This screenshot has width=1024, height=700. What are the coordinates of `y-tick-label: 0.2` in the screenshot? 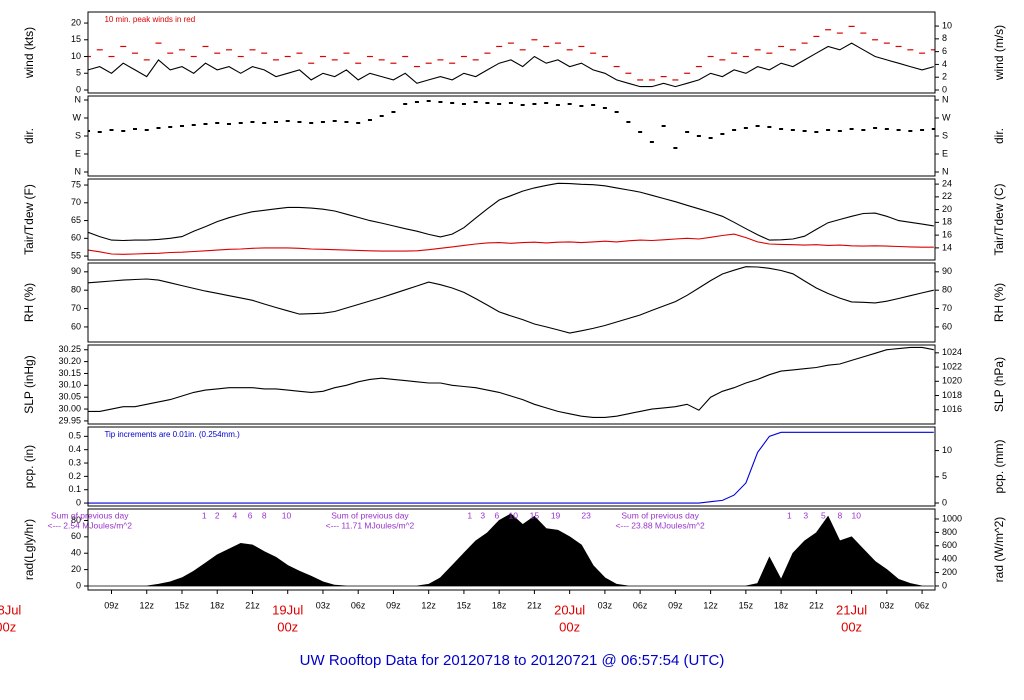 It's located at (74, 476).